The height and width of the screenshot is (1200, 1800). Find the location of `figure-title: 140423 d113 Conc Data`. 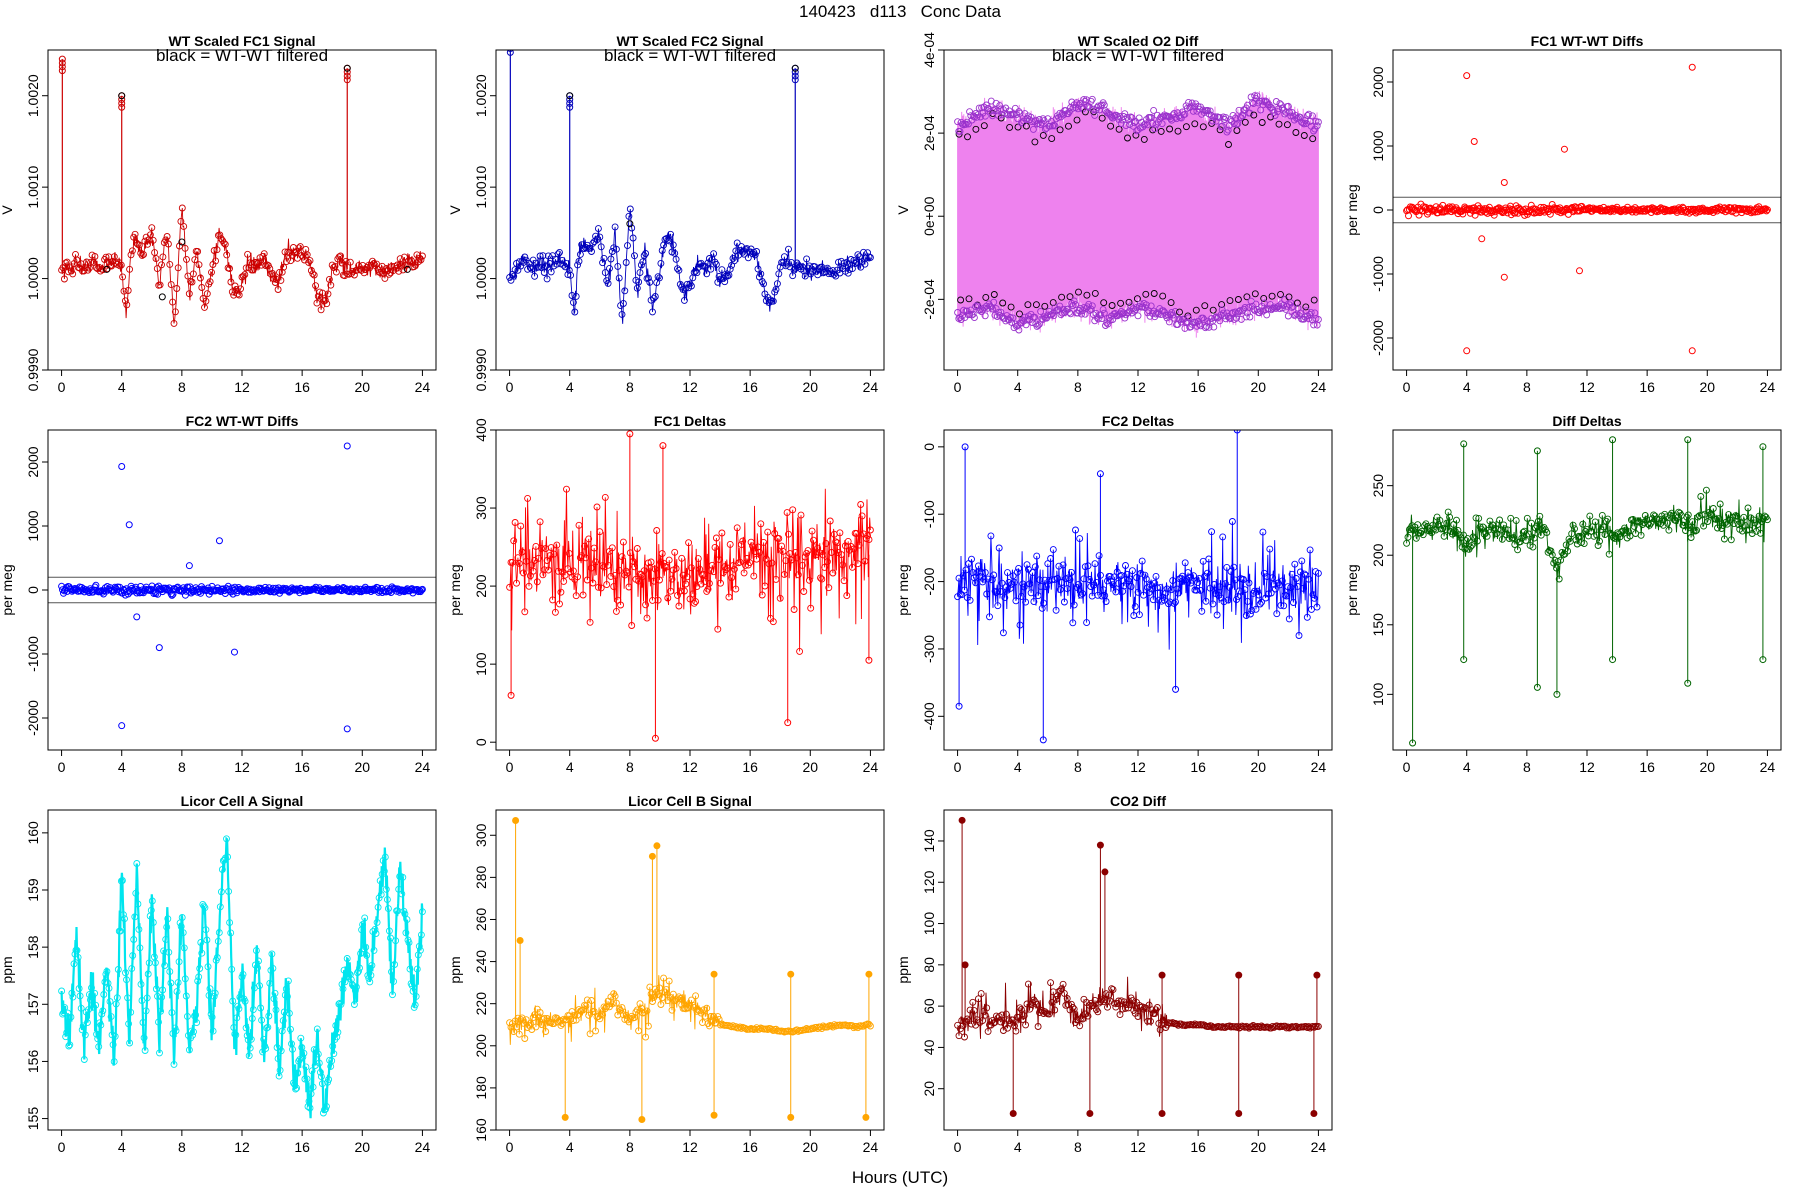

figure-title: 140423 d113 Conc Data is located at coordinates (900, 11).